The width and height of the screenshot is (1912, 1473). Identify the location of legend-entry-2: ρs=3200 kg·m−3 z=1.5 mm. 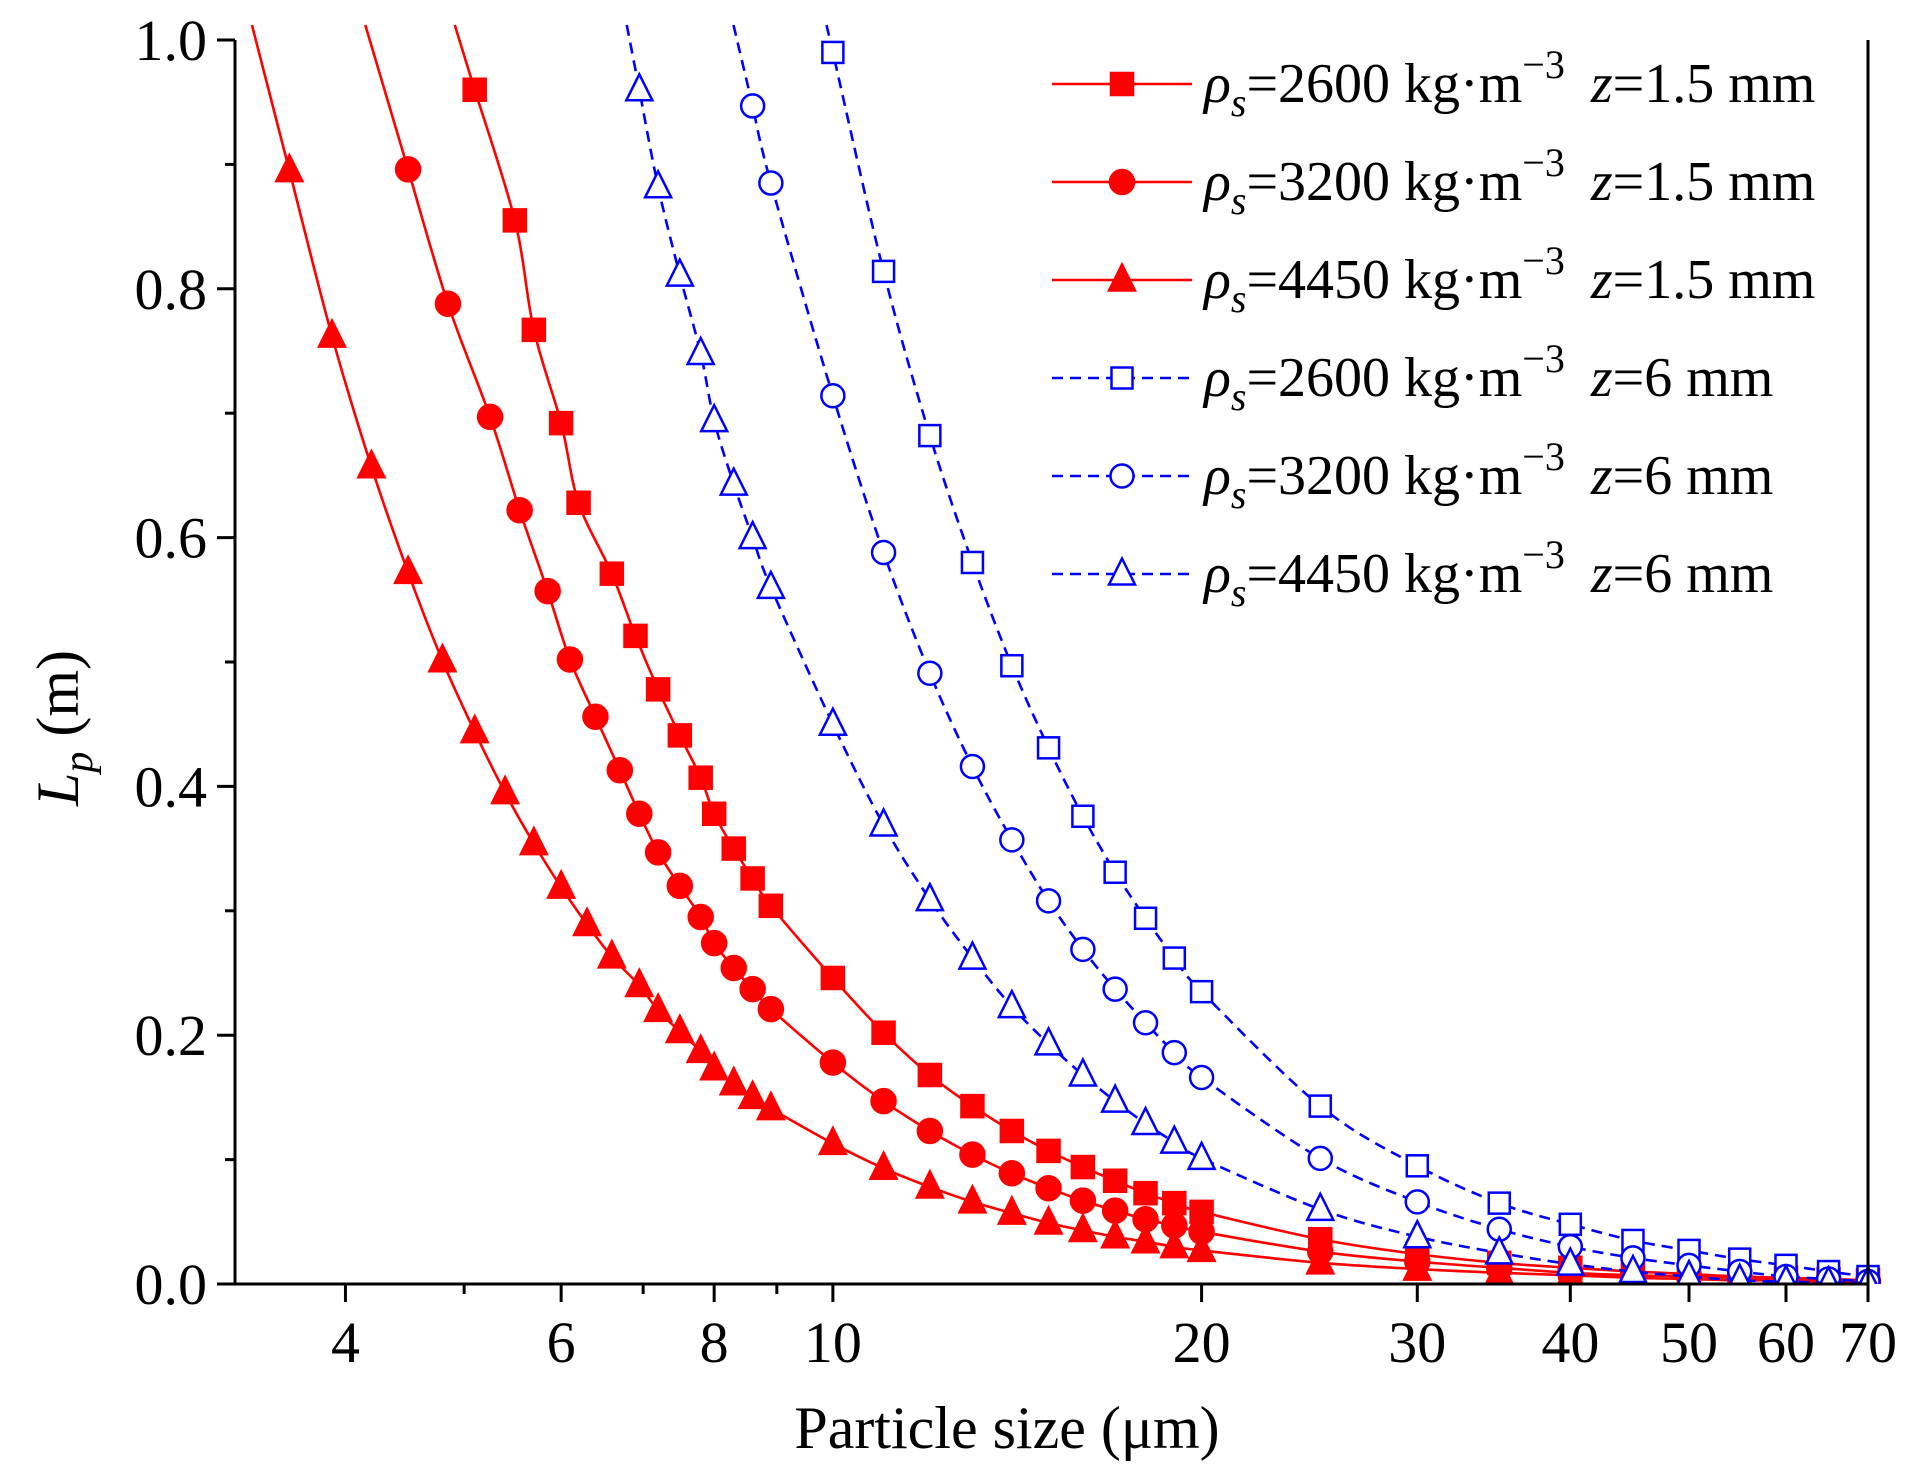
(1433, 181).